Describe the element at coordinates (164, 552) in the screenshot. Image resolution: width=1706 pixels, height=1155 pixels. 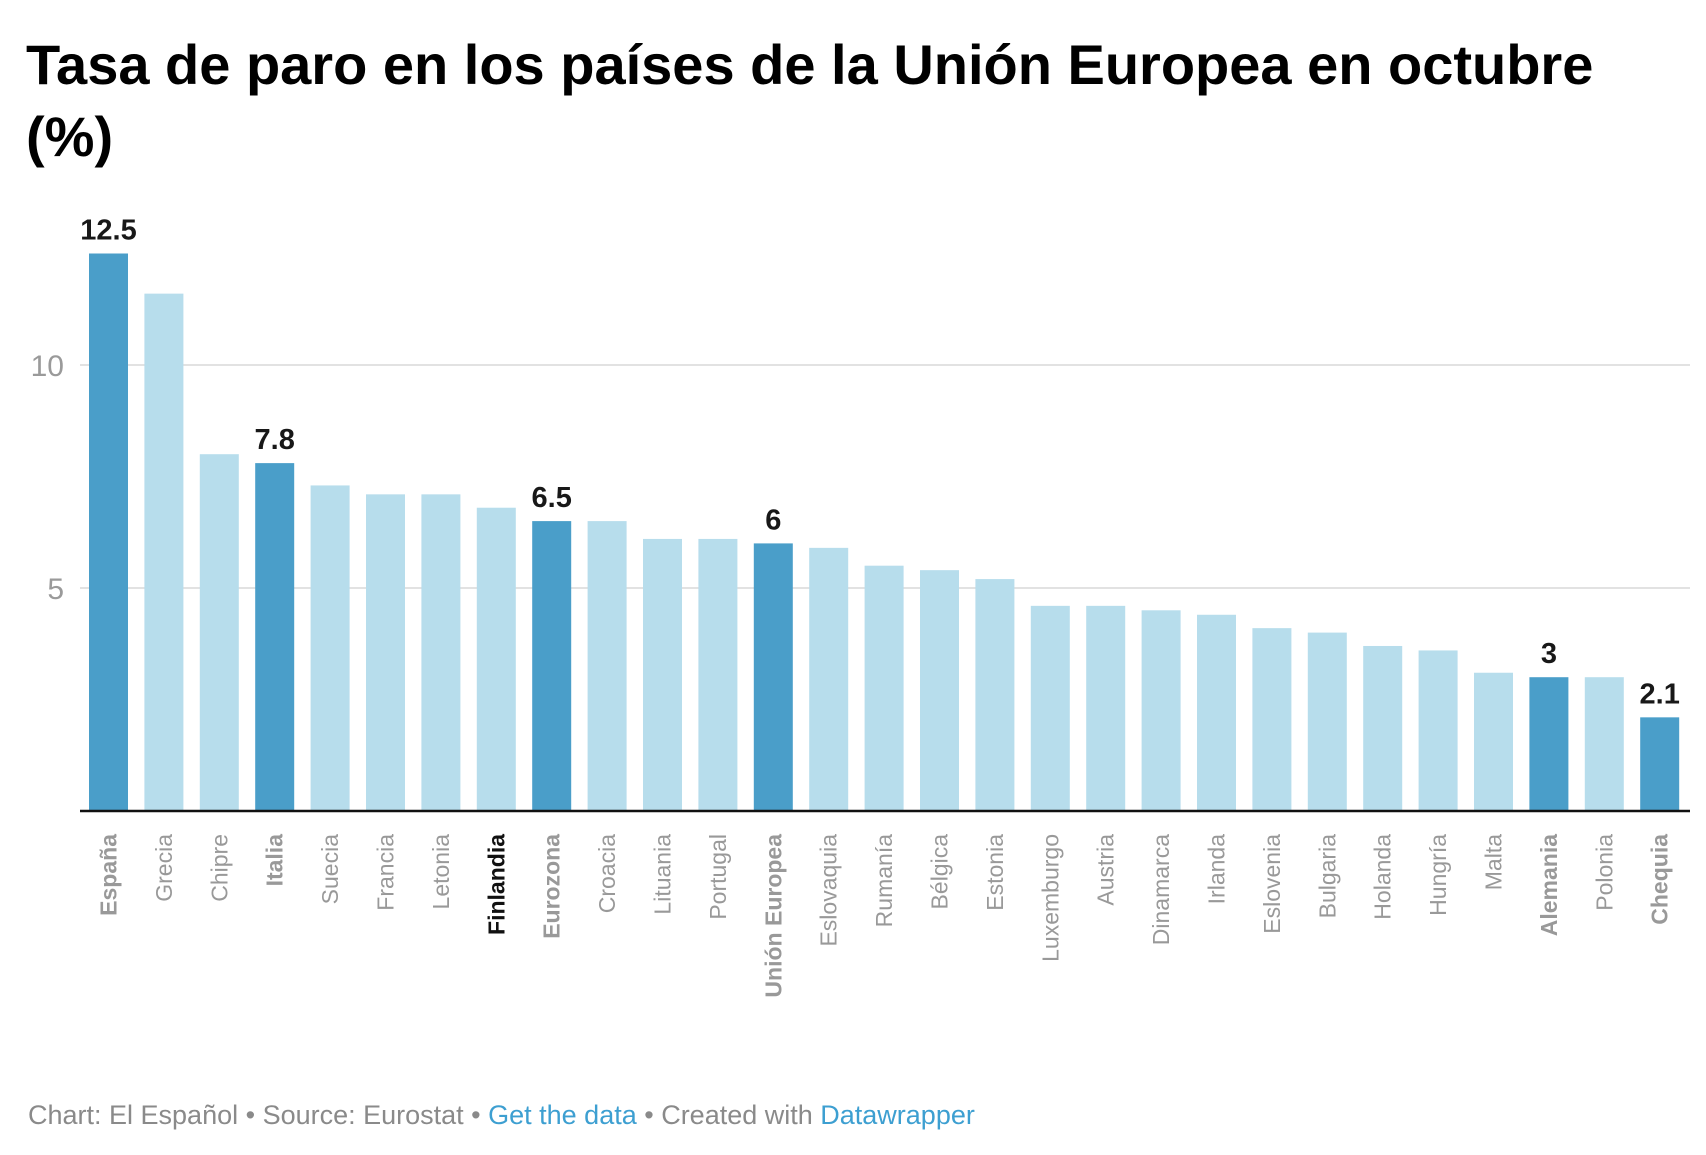
I see `bar-grecia` at that location.